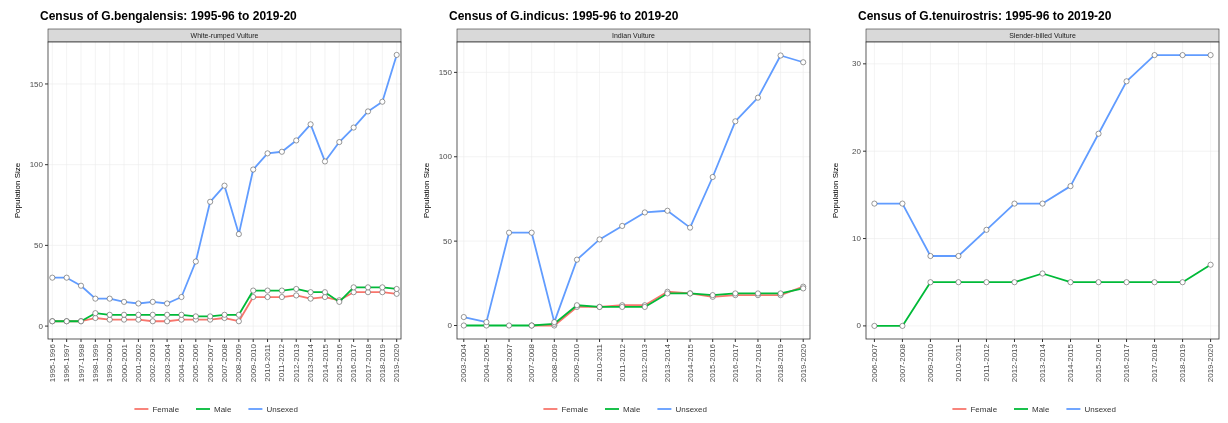 Image resolution: width=1228 pixels, height=423 pixels. I want to click on x-tick-label: 2000-2001, so click(124, 363).